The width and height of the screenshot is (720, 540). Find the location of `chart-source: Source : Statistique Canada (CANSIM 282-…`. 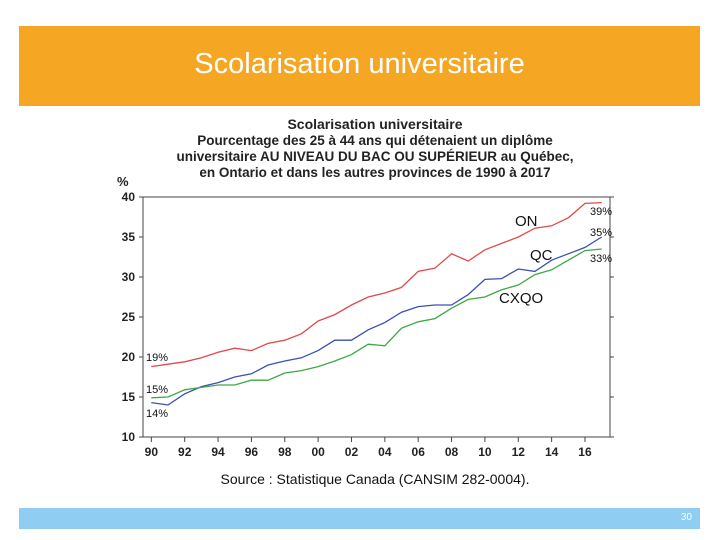

chart-source: Source : Statistique Canada (CANSIM 282-… is located at coordinates (375, 479).